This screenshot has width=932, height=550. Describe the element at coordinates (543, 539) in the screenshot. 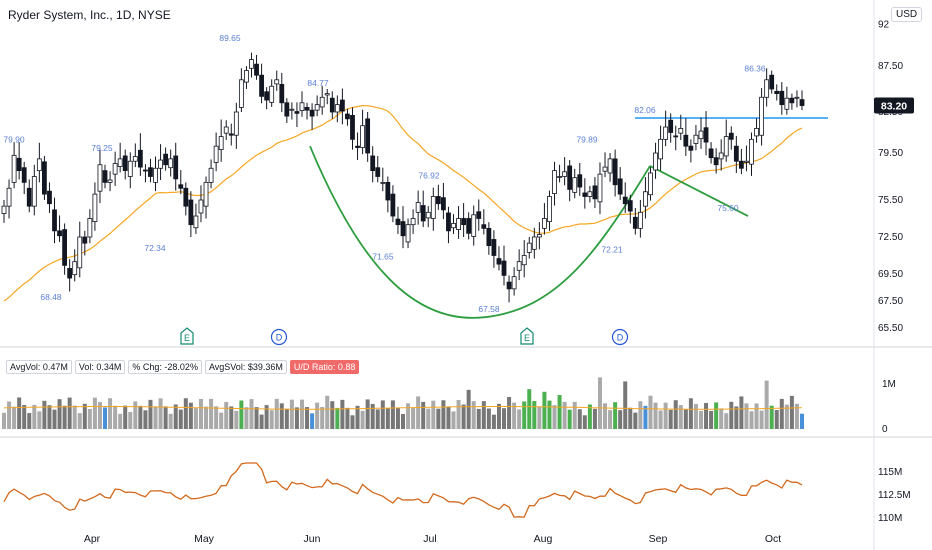

I see `time-tick-label: Aug` at that location.